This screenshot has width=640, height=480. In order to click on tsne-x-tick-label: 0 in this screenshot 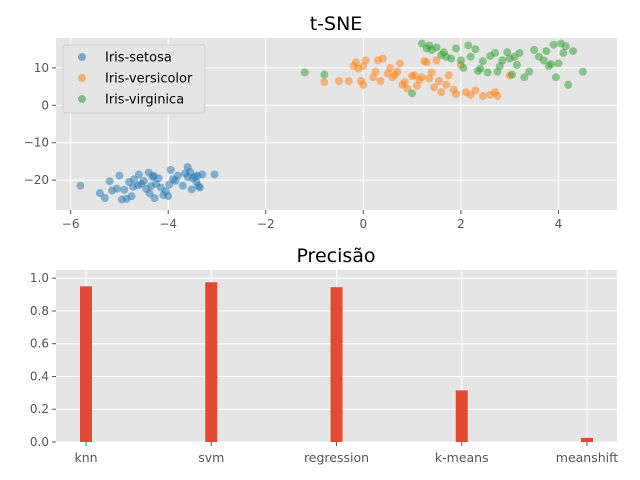, I will do `click(364, 224)`.